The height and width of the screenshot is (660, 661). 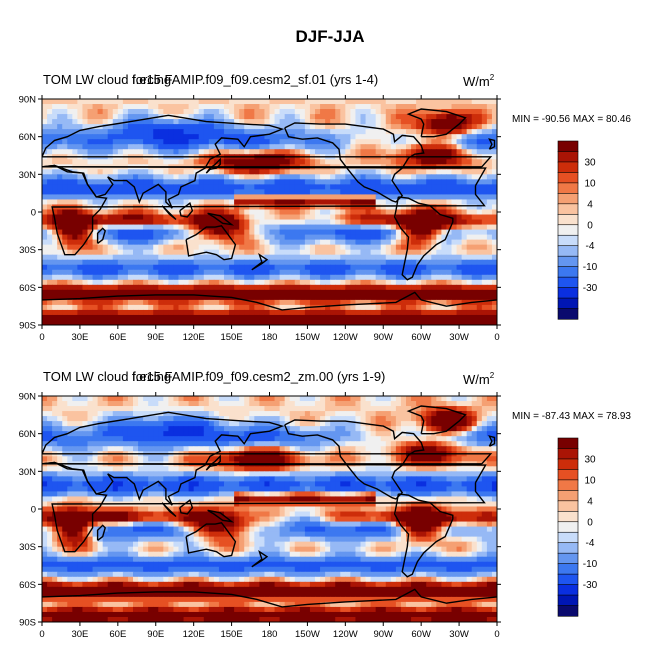 I want to click on lon-tick-label: 0, so click(x=496, y=337).